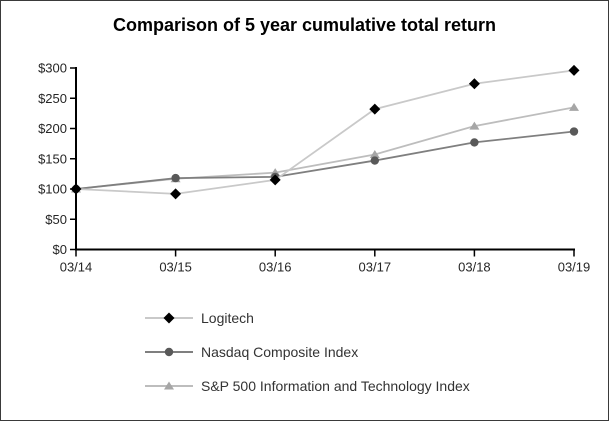 The height and width of the screenshot is (421, 609). I want to click on x-axis-tick-label: 03/15, so click(175, 267).